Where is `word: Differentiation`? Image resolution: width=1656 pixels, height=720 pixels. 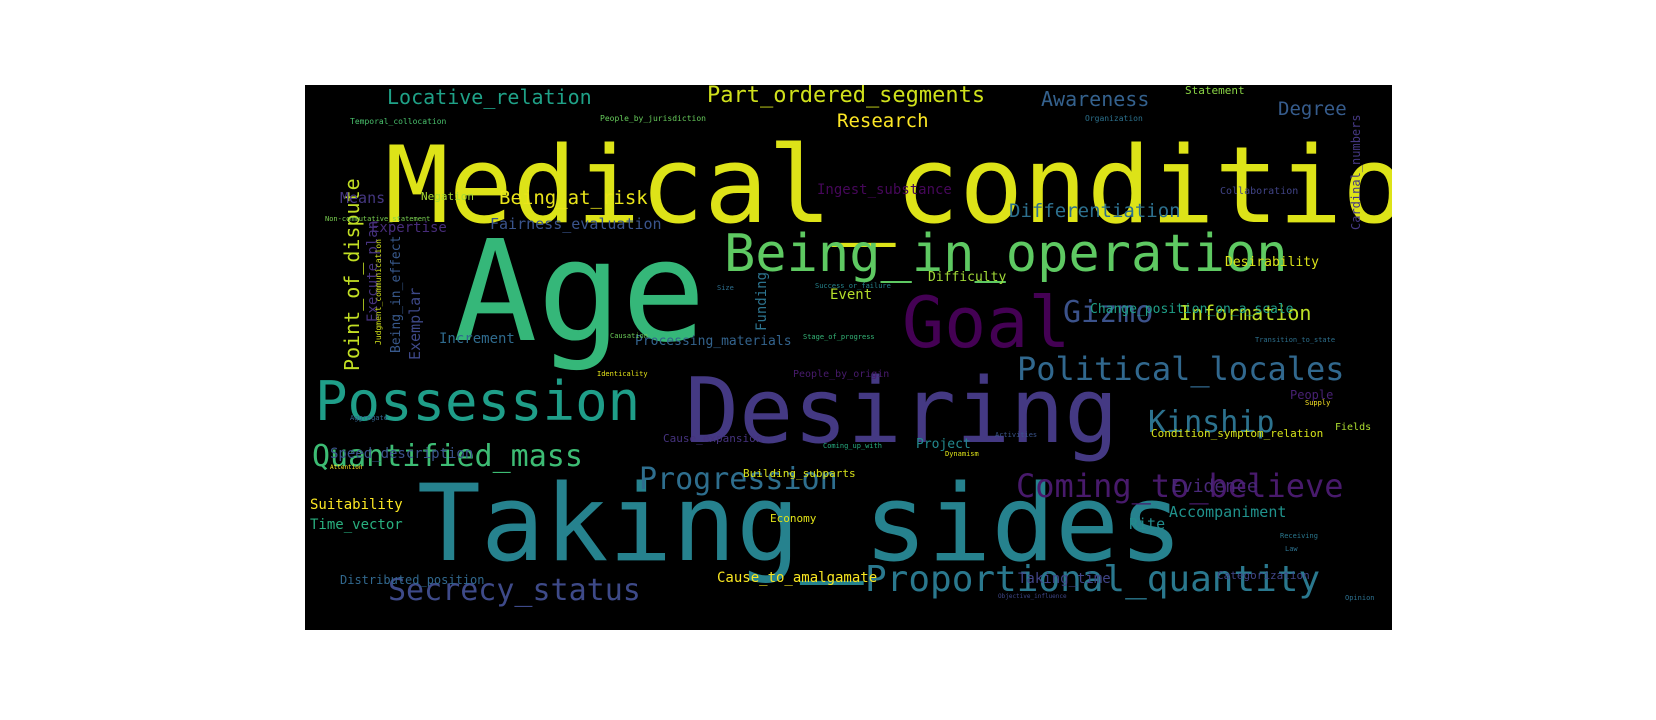 word: Differentiation is located at coordinates (1095, 211).